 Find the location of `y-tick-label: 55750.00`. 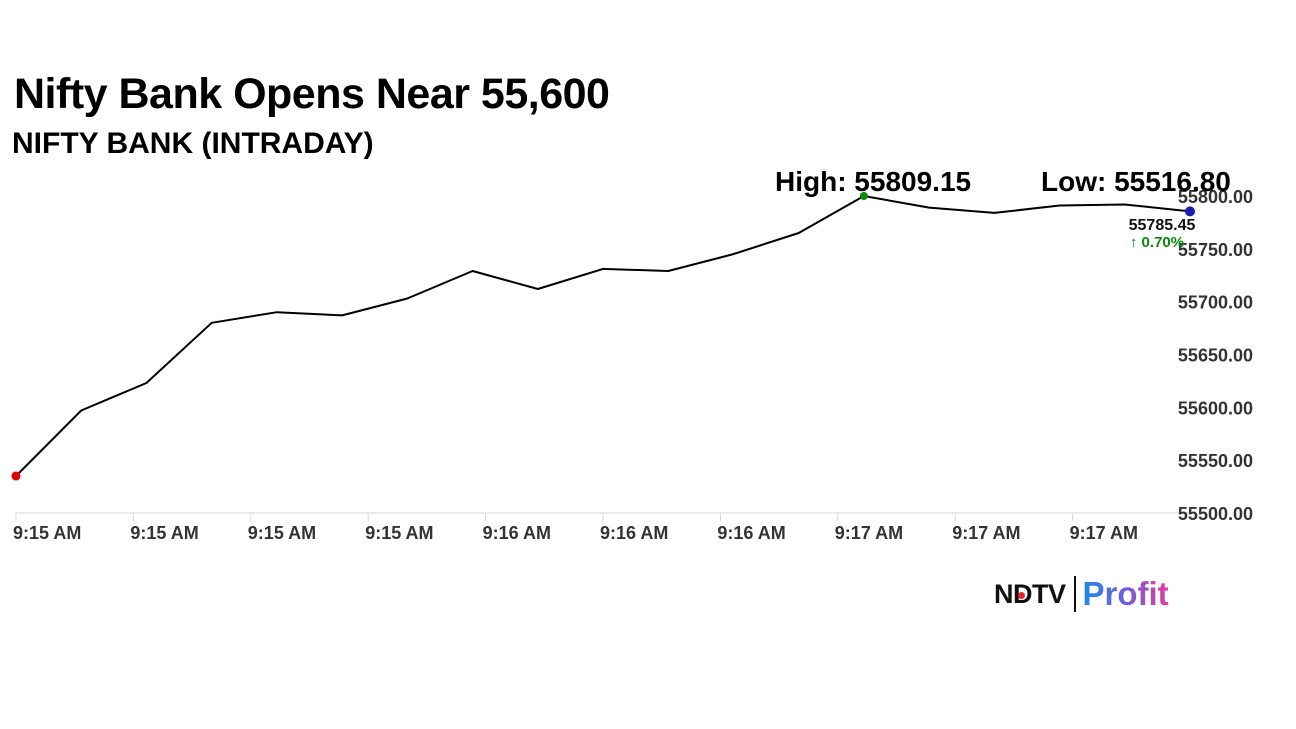

y-tick-label: 55750.00 is located at coordinates (1215, 250).